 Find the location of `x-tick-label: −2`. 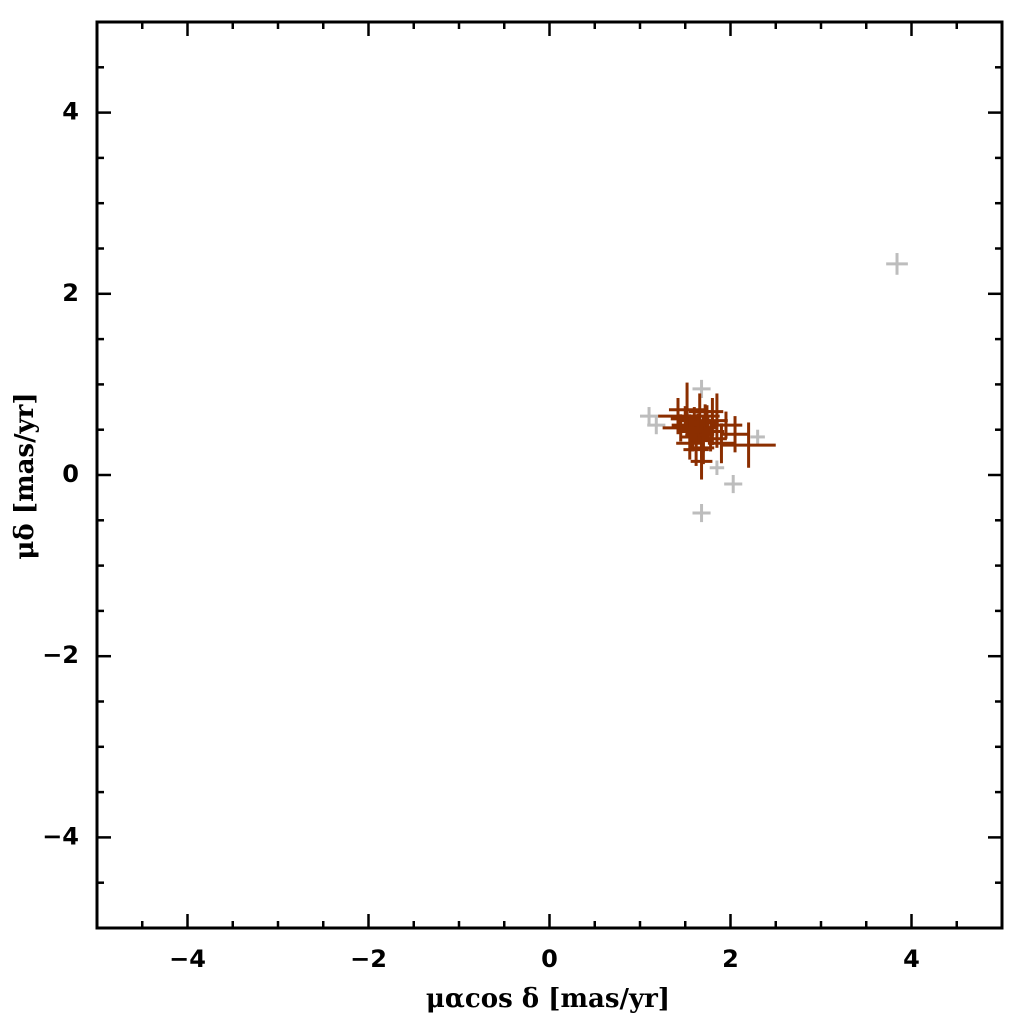

x-tick-label: −2 is located at coordinates (368, 959).